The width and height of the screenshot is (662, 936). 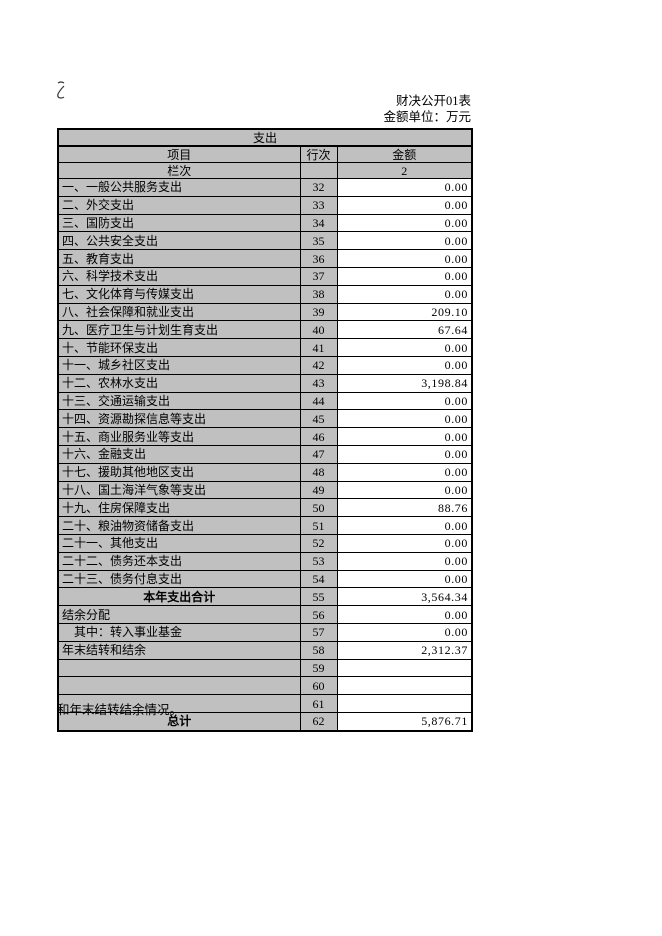 What do you see at coordinates (179, 365) in the screenshot?
I see `item-cell: 十一、城乡社区支出` at bounding box center [179, 365].